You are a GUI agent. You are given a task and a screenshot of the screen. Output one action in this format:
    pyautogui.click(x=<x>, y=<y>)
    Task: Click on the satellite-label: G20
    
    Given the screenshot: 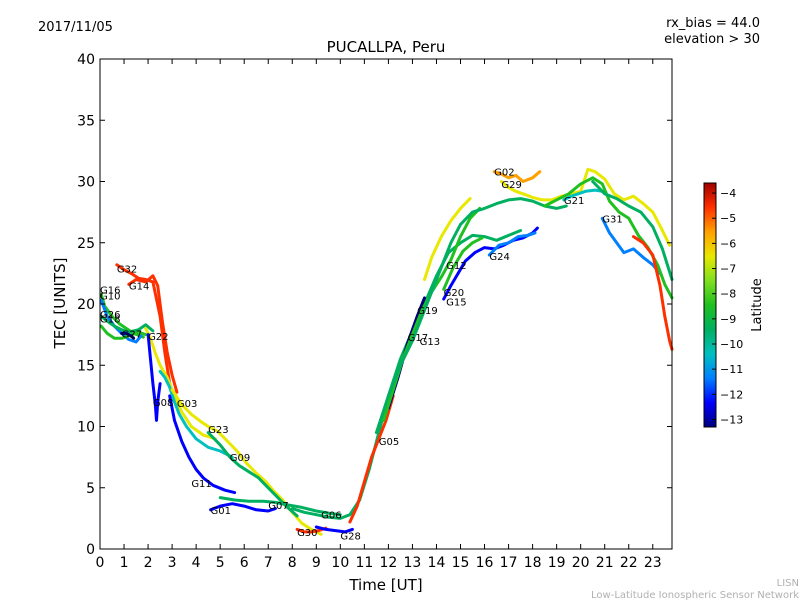 What is the action you would take?
    pyautogui.click(x=454, y=293)
    